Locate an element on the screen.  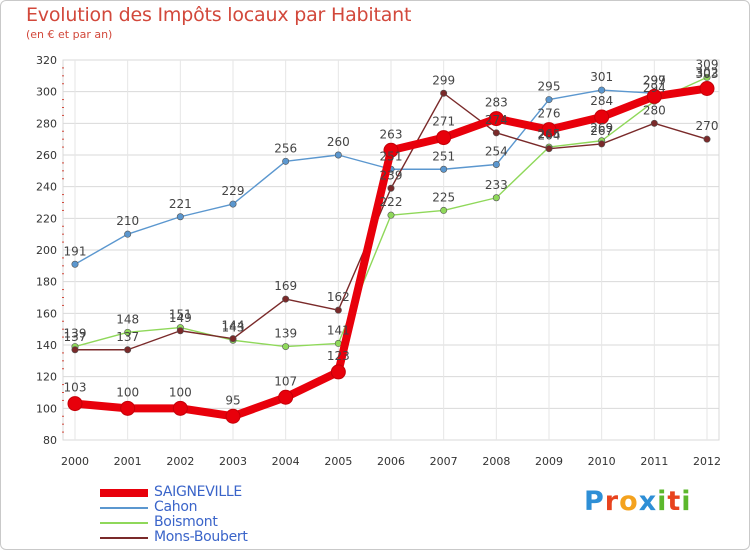
data-label: 210 is located at coordinates (127, 221).